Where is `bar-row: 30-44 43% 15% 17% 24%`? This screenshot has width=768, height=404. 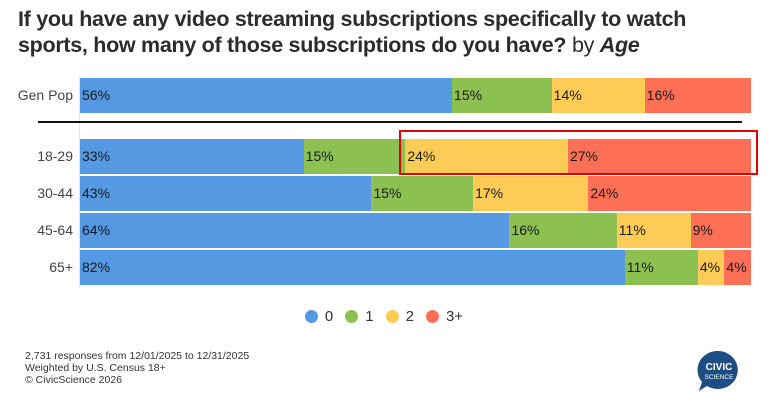
bar-row: 30-44 43% 15% 17% 24% is located at coordinates (384, 193).